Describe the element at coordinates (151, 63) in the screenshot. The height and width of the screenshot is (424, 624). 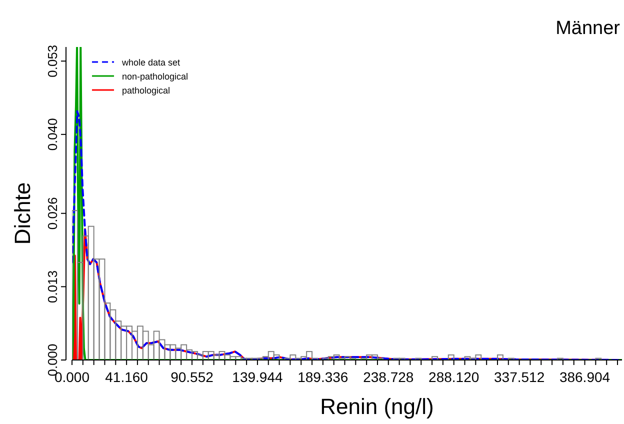
I see `legend-label: whole data set` at that location.